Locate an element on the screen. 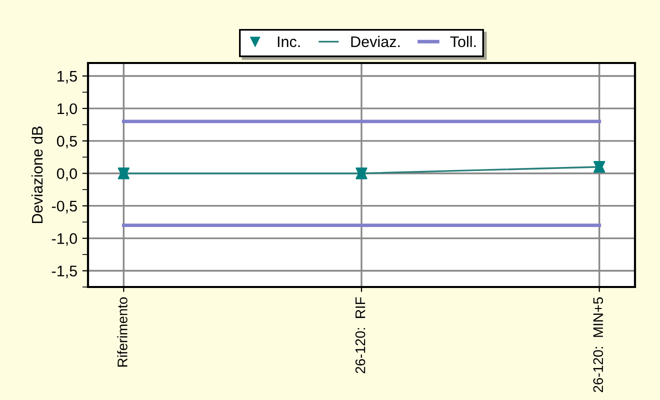  x-tick-label: Riferimento is located at coordinates (122, 332).